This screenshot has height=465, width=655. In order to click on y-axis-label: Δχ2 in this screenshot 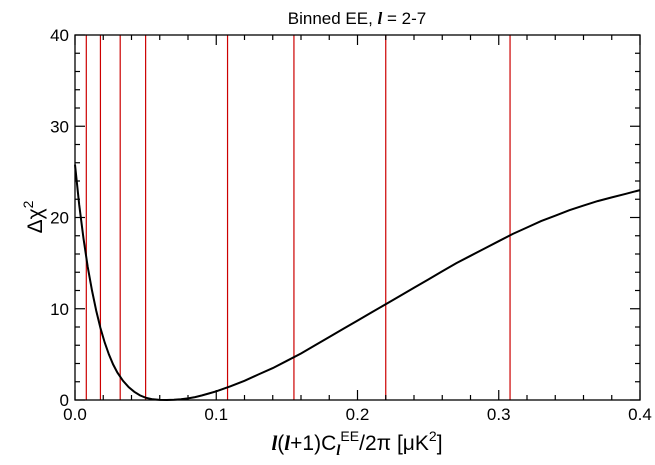, I will do `click(33, 216)`.